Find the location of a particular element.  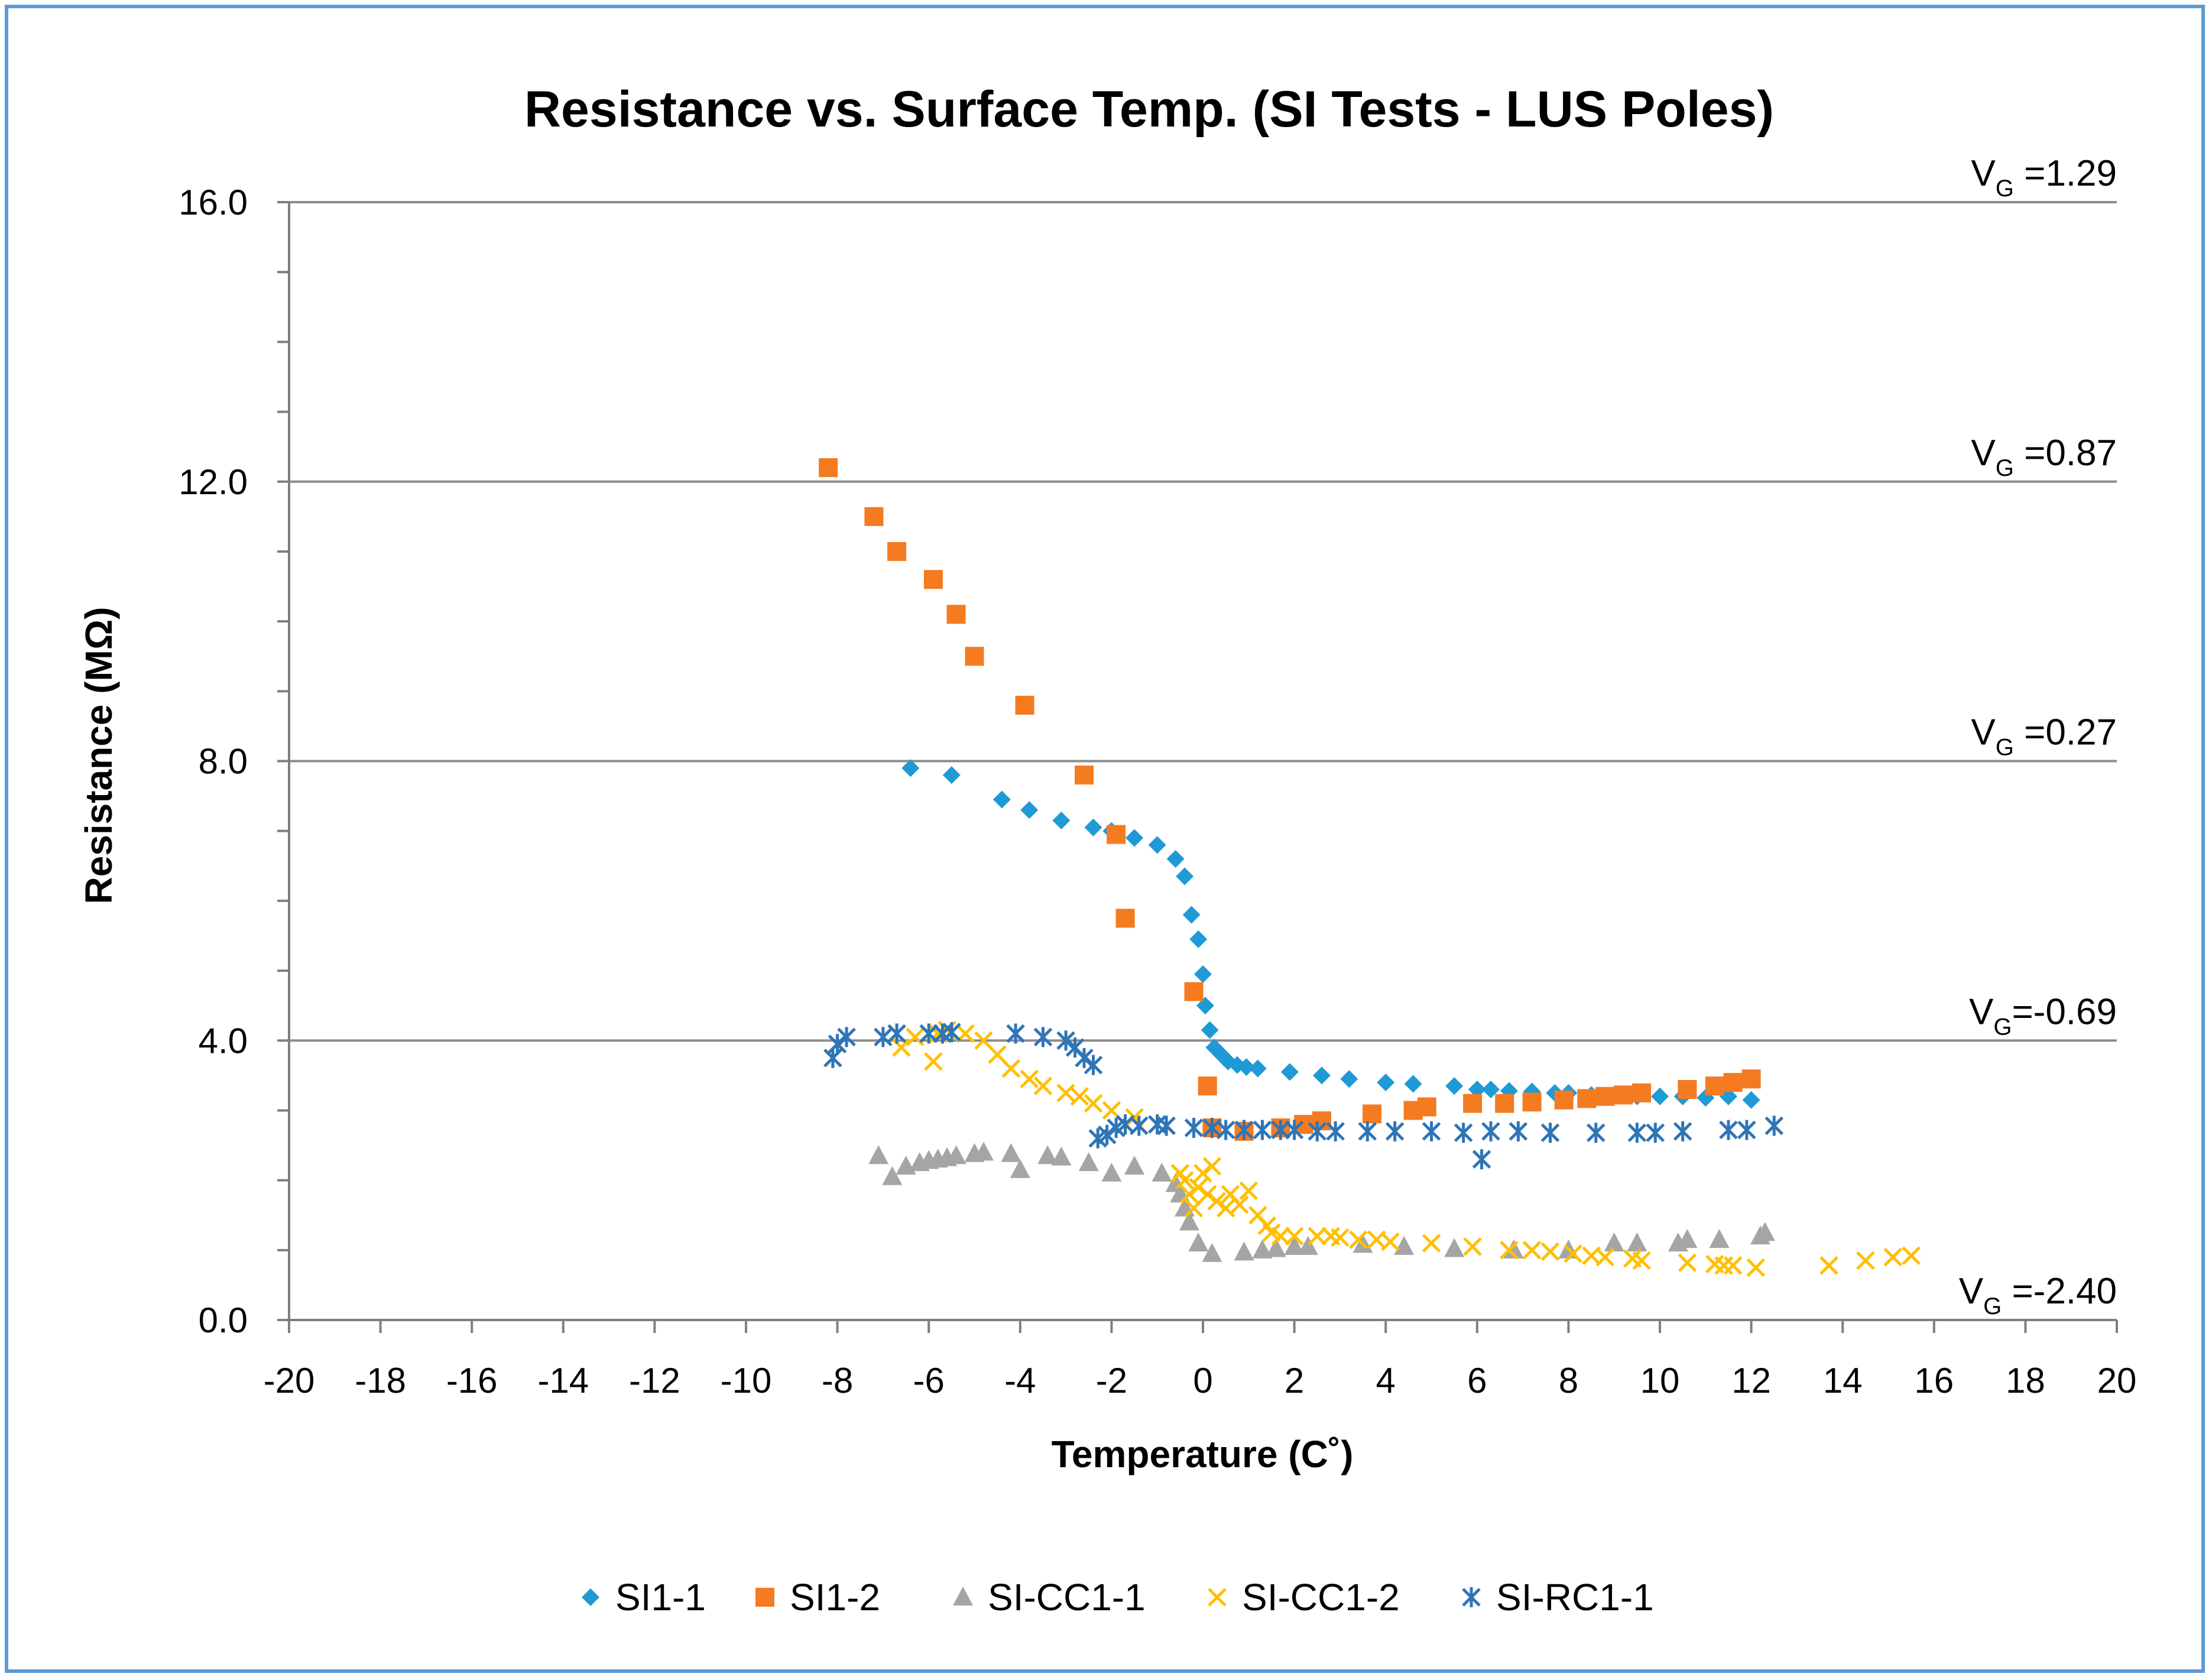

x-tick-label: -2 is located at coordinates (1111, 1380).